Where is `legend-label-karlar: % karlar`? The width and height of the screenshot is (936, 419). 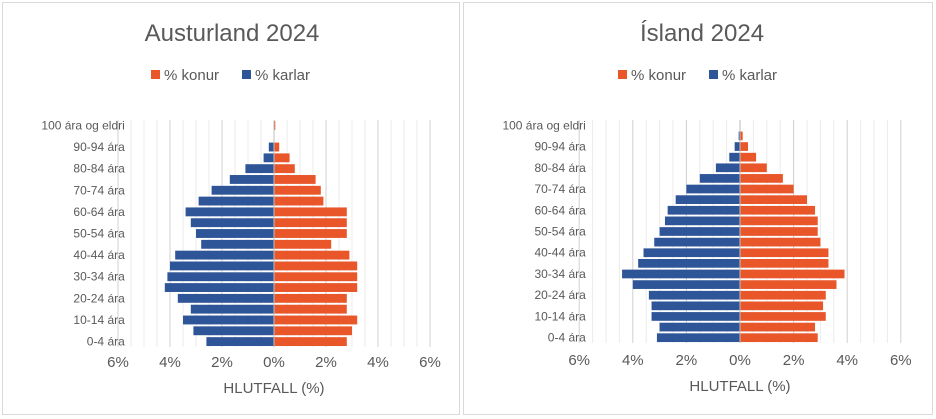
legend-label-karlar: % karlar is located at coordinates (749, 75).